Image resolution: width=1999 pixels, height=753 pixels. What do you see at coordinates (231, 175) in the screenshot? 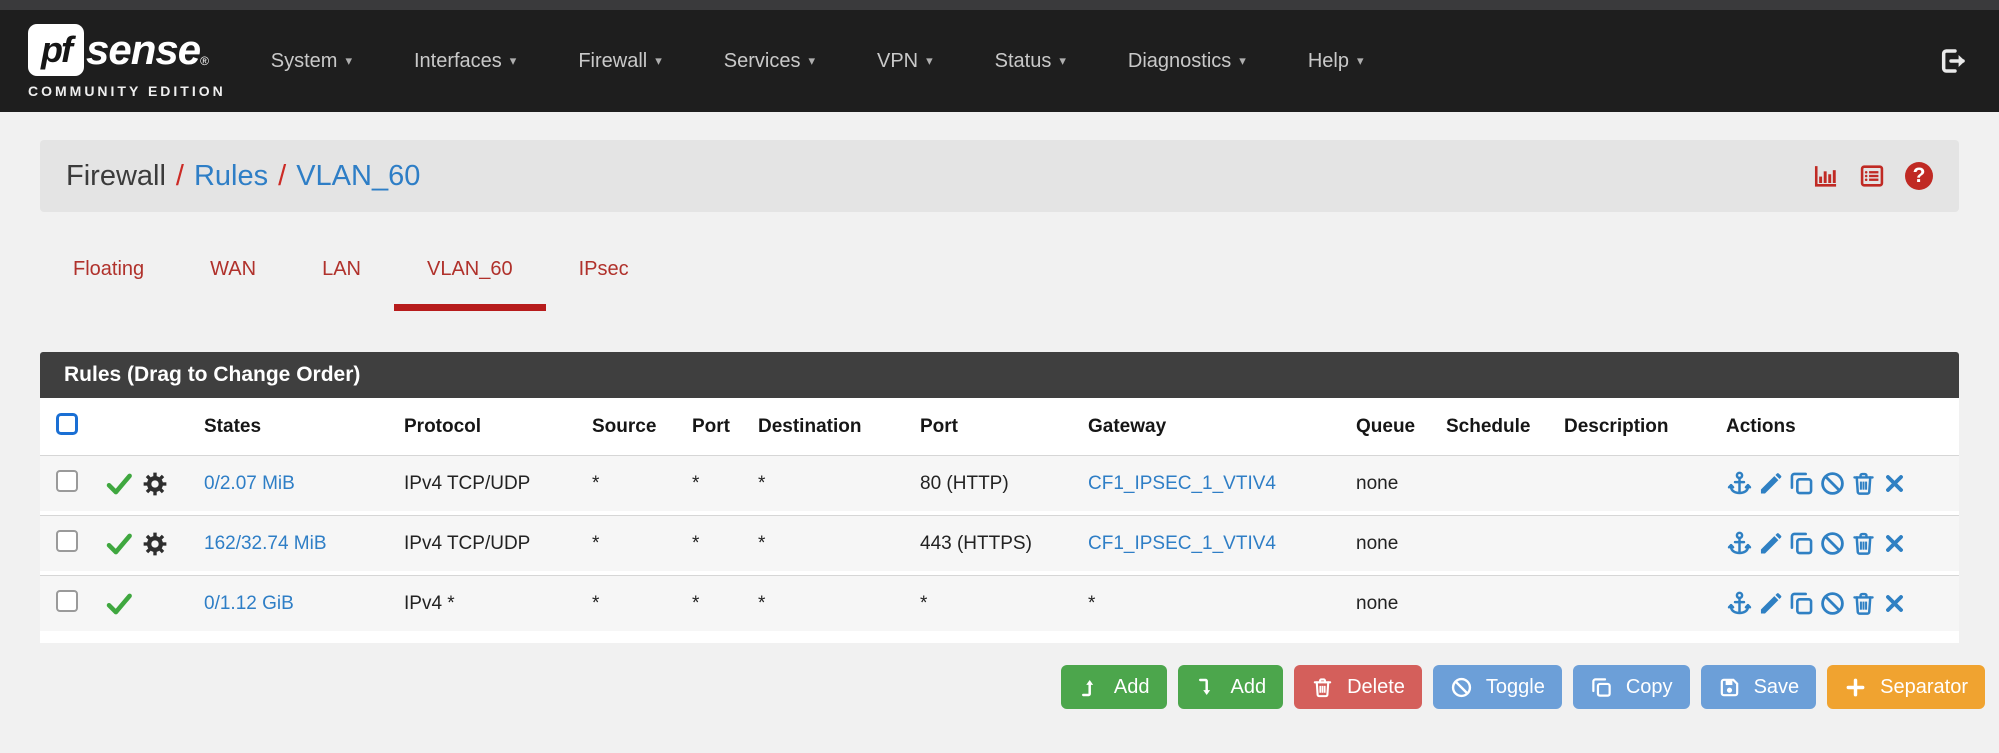
I see `breadcrumb-rules-link: Rules` at bounding box center [231, 175].